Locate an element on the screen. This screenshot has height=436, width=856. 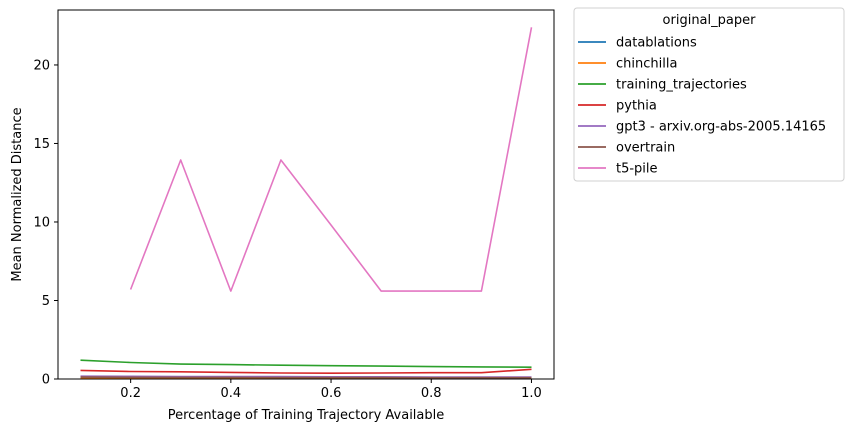
legend-entry-label: t5-pile is located at coordinates (637, 169).